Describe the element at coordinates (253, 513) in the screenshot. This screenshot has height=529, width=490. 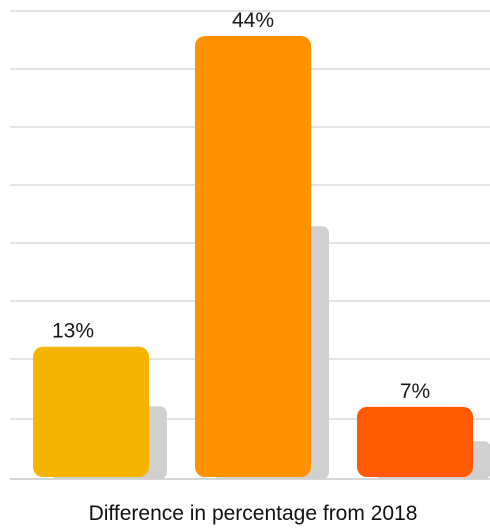
I see `x-axis-title: Difference in percentage from 2018` at that location.